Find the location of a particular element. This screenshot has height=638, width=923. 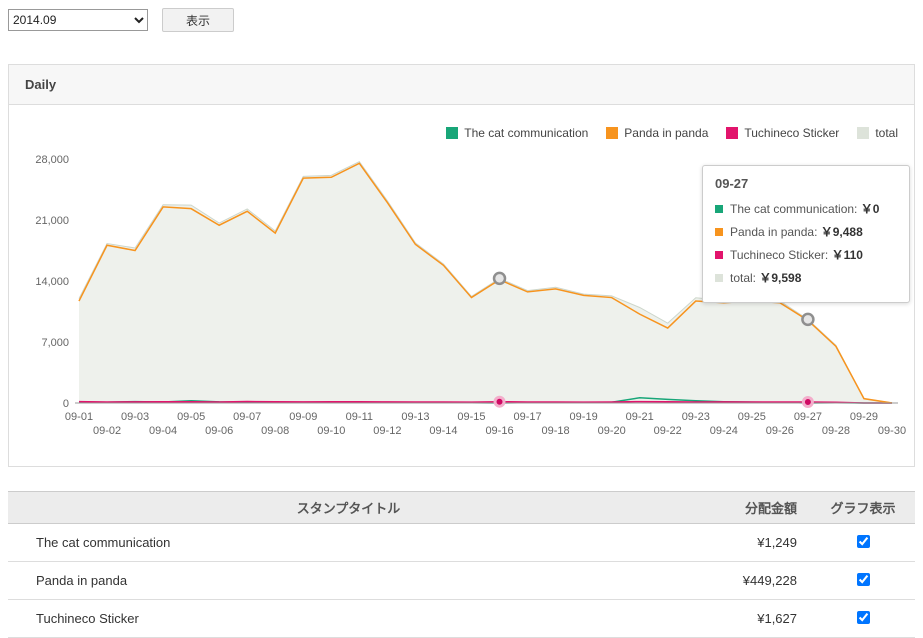

svg-text: 09-17 is located at coordinates (527, 417).